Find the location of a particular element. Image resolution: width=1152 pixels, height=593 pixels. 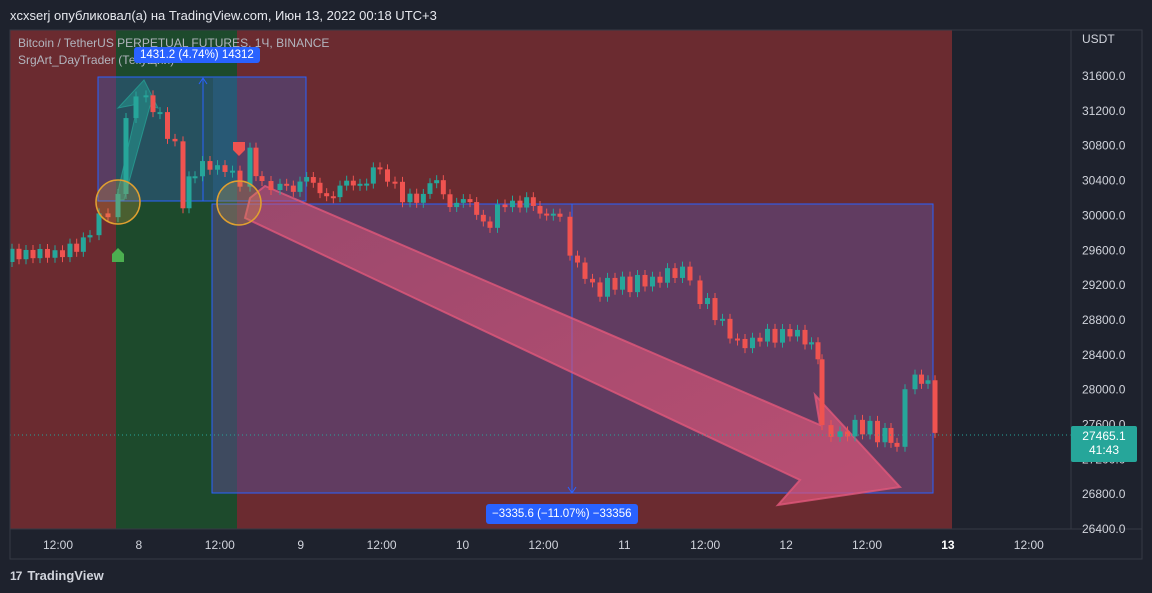

long-box-overlap is located at coordinates (225, 139).